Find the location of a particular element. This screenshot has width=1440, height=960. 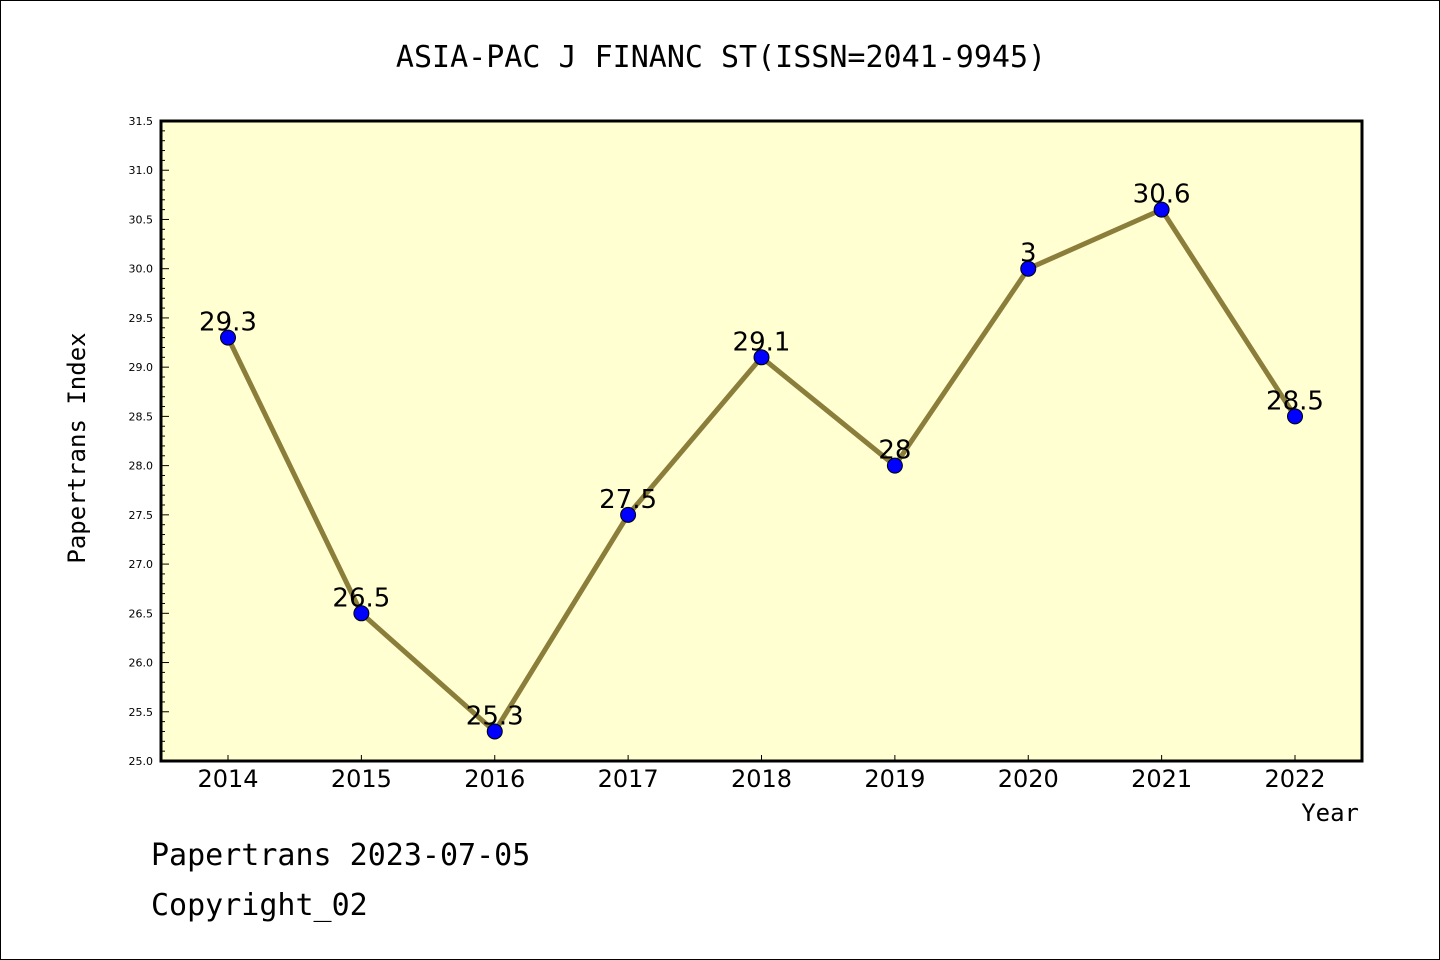

x-tick-label: 2015 is located at coordinates (361, 779).